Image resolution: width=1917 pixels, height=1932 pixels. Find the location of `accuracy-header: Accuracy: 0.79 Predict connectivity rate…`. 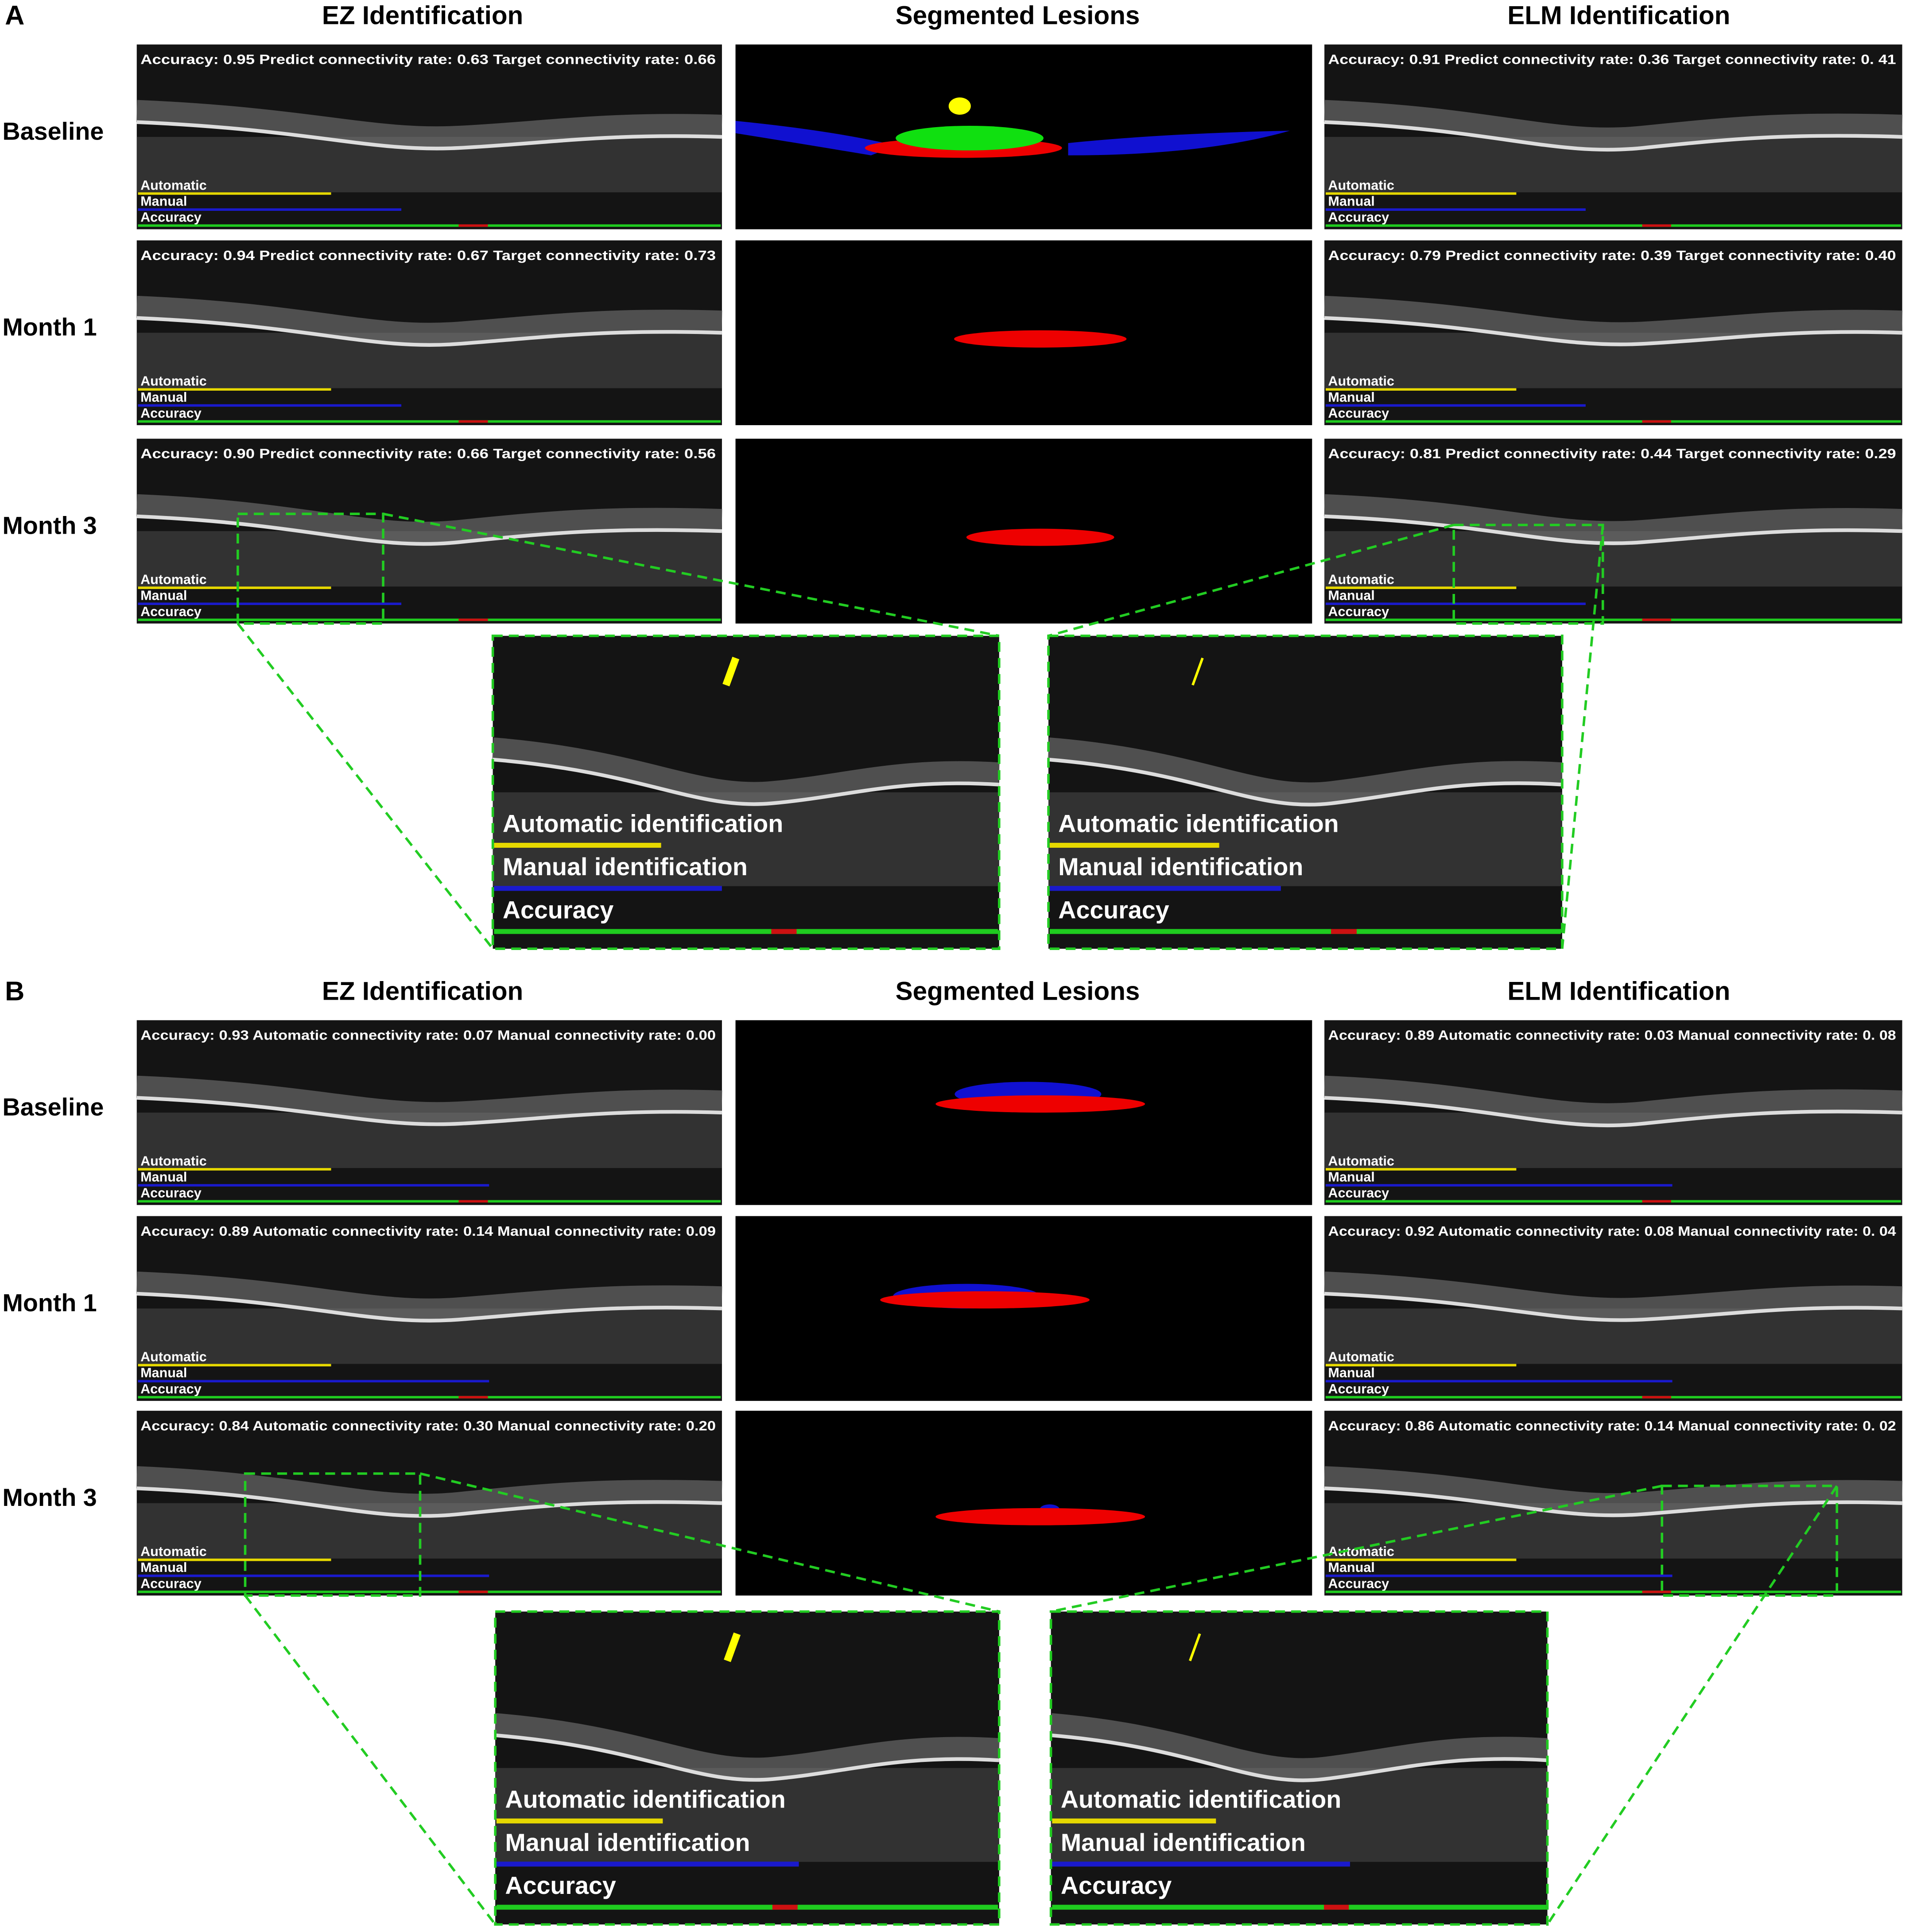

accuracy-header: Accuracy: 0.79 Predict connectivity rate… is located at coordinates (1612, 255).